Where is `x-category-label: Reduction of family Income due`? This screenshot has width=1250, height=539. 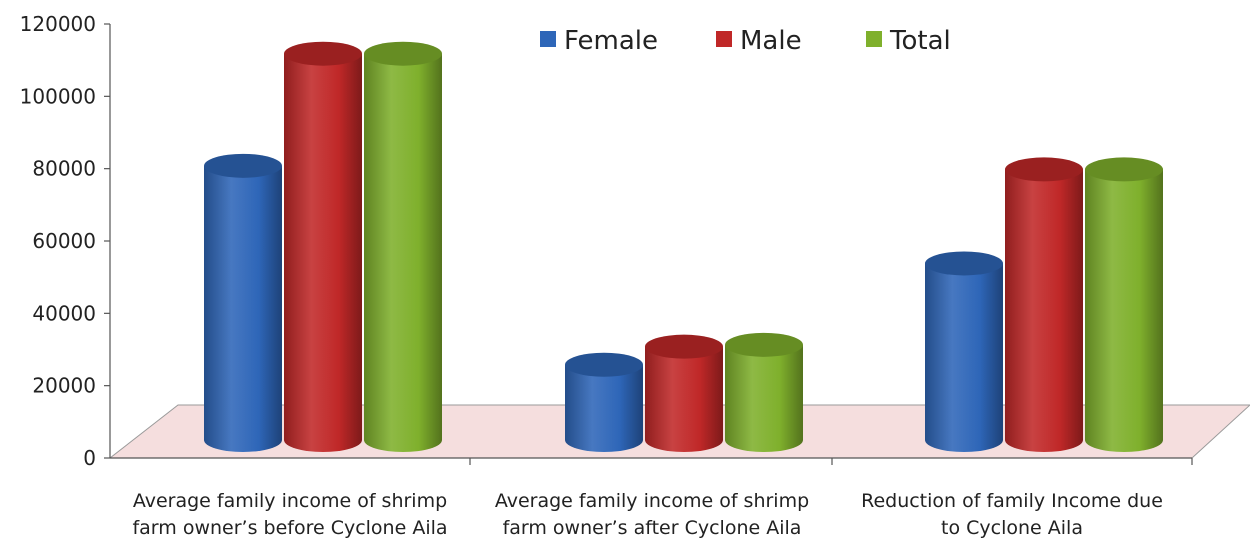
x-category-label: Reduction of family Income due is located at coordinates (1012, 501).